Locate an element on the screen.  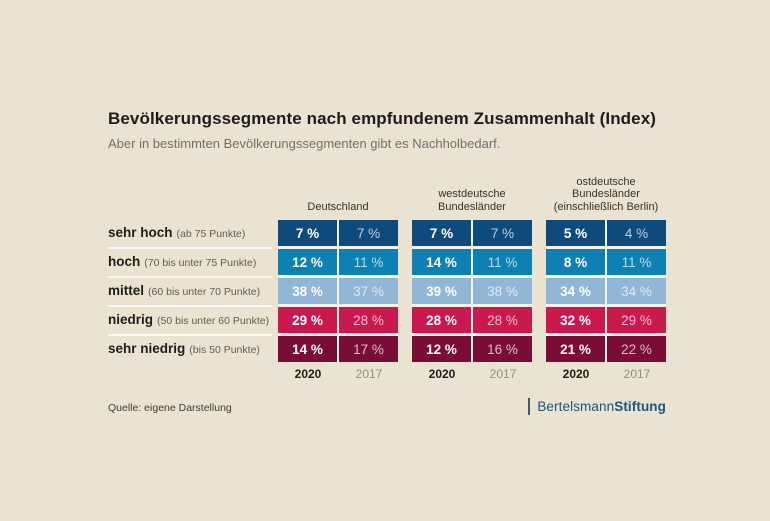
row-label-niedrig: niedrig (50 bis unter 60 Punkte) is located at coordinates (193, 320).